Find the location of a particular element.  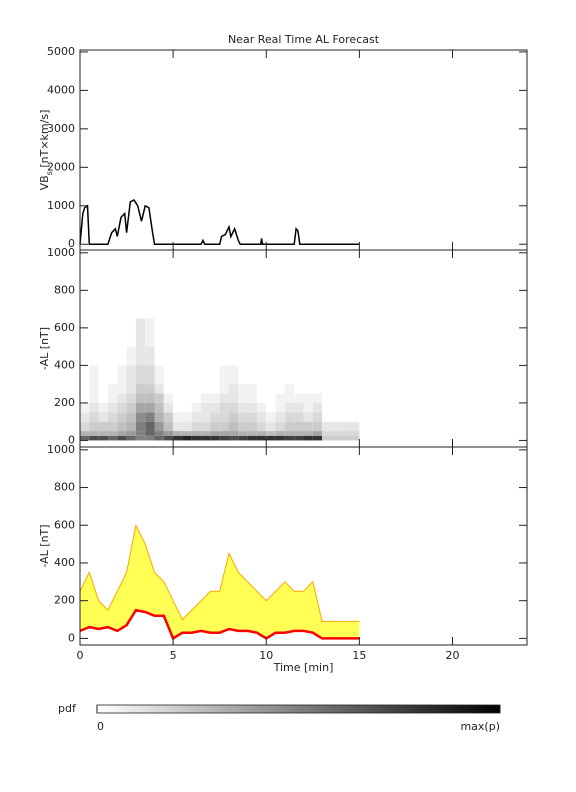

data-line is located at coordinates (219, 222).